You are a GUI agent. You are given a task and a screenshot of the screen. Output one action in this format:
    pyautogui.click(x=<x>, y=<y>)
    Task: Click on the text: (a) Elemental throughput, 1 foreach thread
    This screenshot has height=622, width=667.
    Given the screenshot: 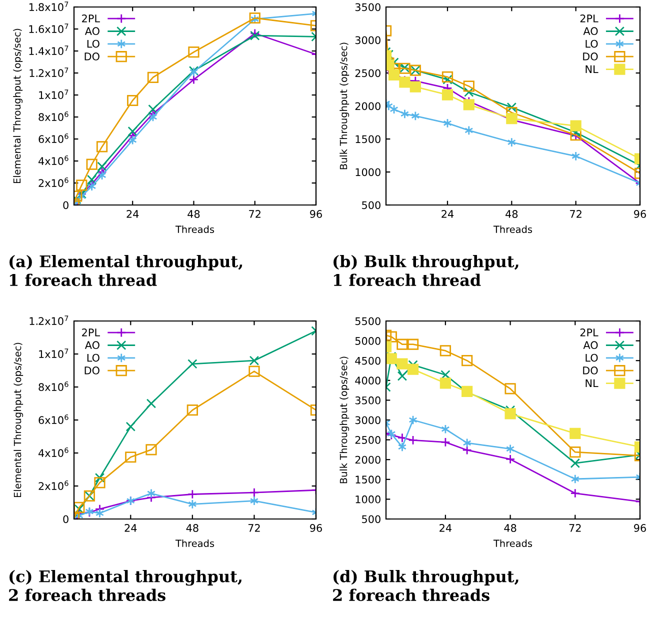 What is the action you would take?
    pyautogui.click(x=126, y=270)
    